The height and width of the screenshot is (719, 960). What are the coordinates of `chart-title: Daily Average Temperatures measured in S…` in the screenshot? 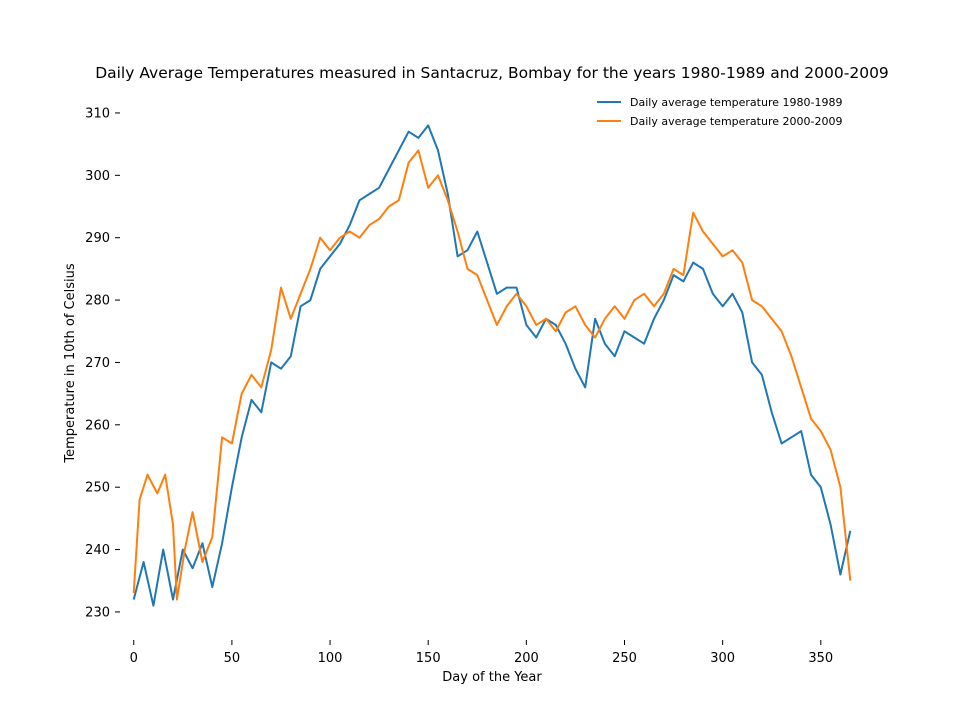 It's located at (492, 73).